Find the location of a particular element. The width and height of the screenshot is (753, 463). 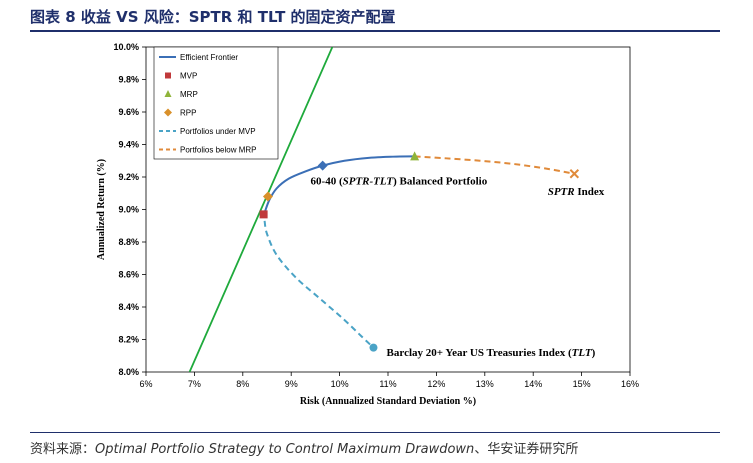

legend-box is located at coordinates (216, 103).